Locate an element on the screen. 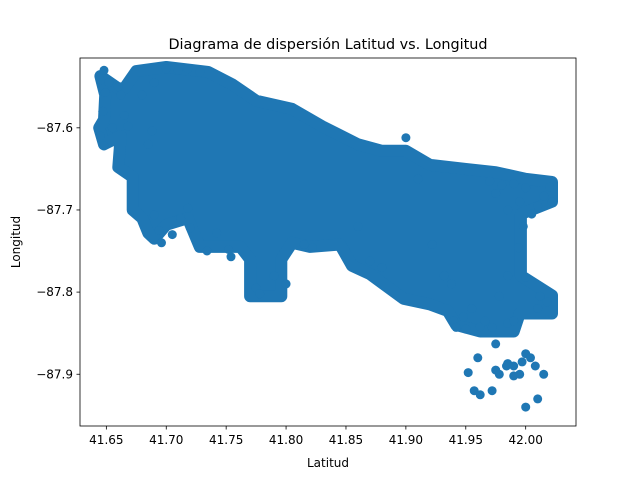  x-tick-label: 41.95 is located at coordinates (466, 440).